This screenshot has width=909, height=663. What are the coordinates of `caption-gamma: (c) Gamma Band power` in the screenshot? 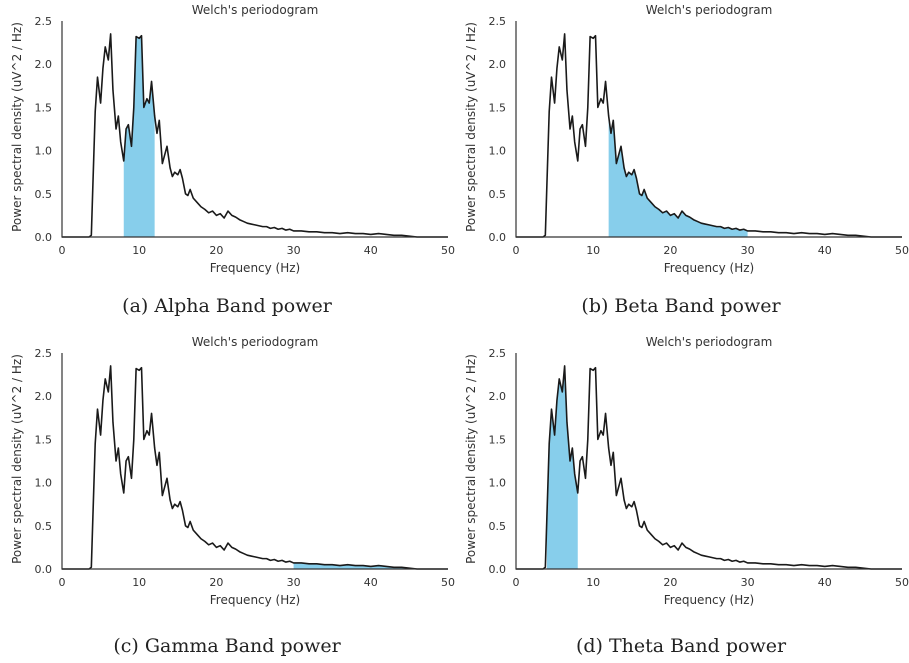 It's located at (227, 646).